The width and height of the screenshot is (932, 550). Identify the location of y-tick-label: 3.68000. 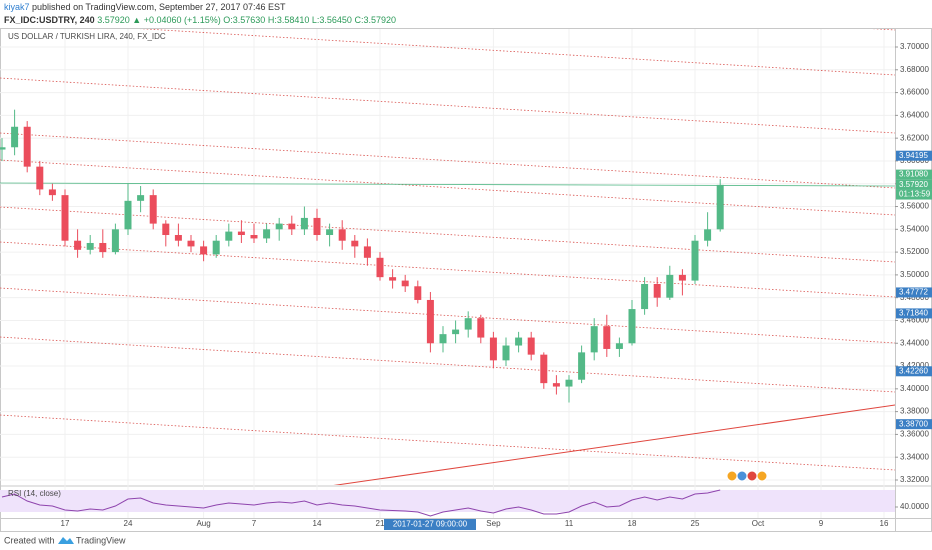
(914, 69).